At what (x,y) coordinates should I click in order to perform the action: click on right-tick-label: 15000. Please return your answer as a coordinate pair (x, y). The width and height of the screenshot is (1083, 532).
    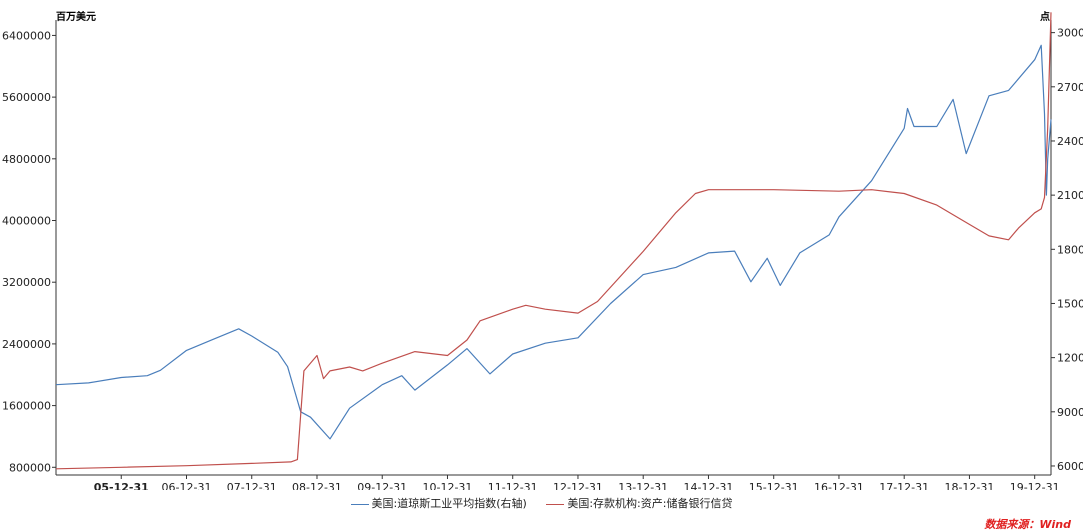
    Looking at the image, I should click on (1070, 303).